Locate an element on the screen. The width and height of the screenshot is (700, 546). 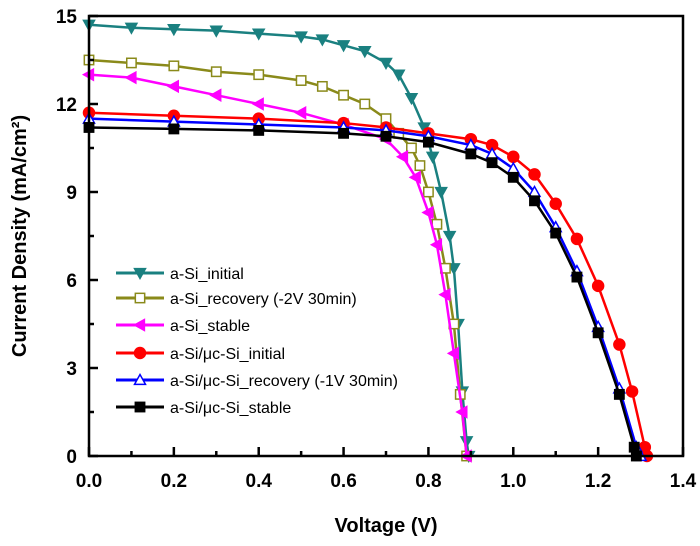
x-tick-label: 0.0 is located at coordinates (89, 481).